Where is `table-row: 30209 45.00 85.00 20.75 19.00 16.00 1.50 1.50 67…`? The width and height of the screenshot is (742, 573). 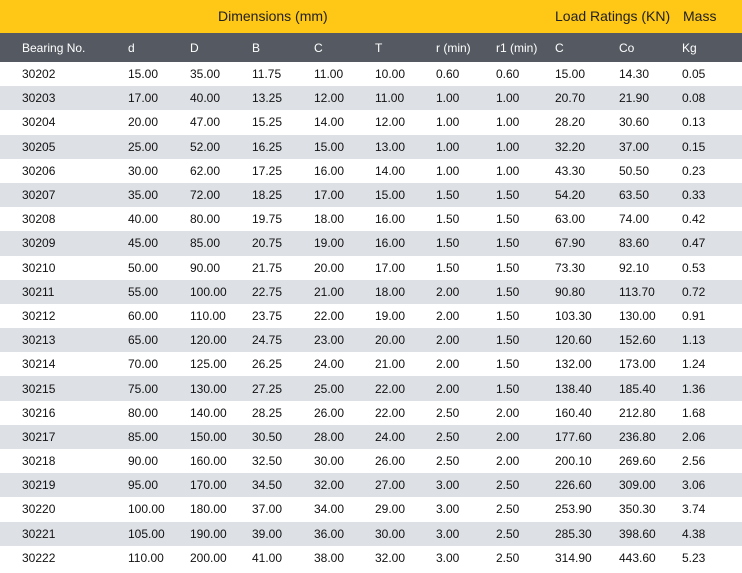
table-row: 30209 45.00 85.00 20.75 19.00 16.00 1.50 1.50 67… is located at coordinates (371, 243).